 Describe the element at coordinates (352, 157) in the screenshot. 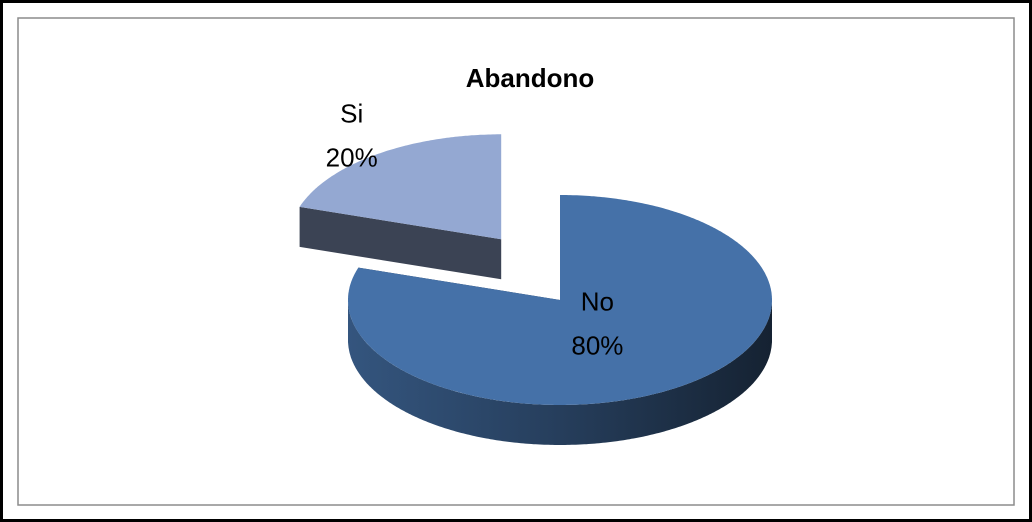

I see `slice-value-label: 20%` at that location.